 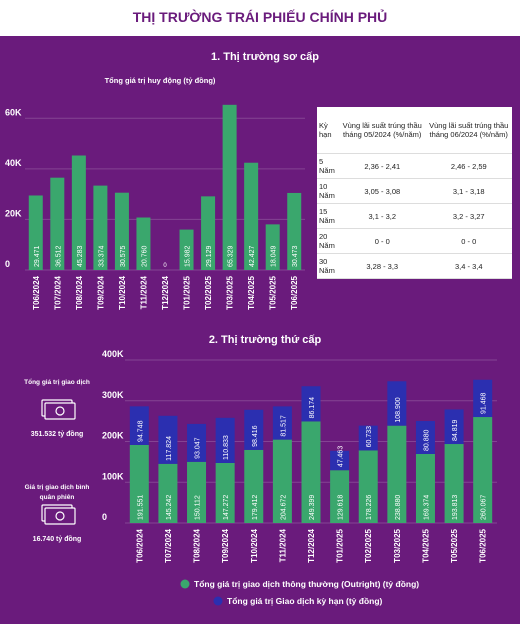 What do you see at coordinates (312, 408) in the screenshot?
I see `value-label: 86.174` at bounding box center [312, 408].